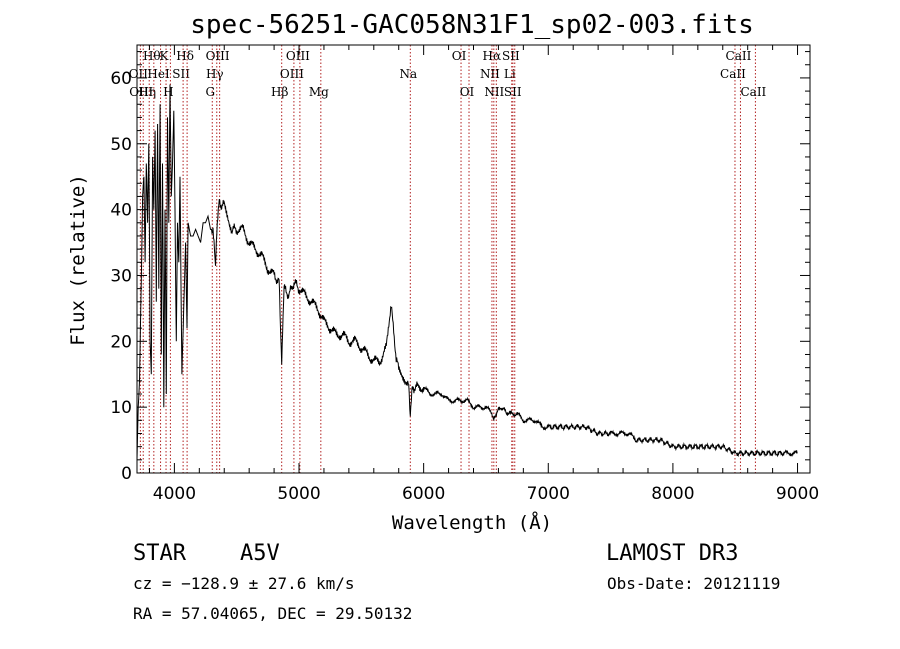 The width and height of the screenshot is (900, 649). I want to click on object-class: STAR, so click(160, 553).